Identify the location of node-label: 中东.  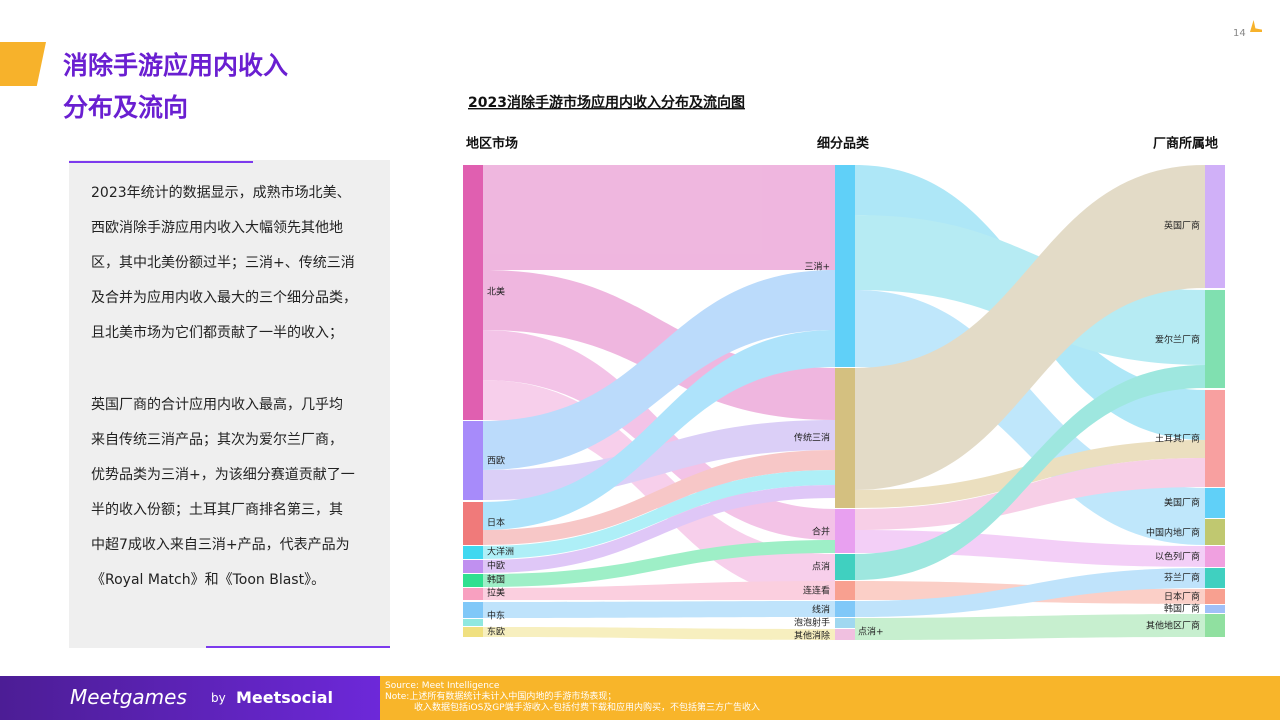
(496, 616).